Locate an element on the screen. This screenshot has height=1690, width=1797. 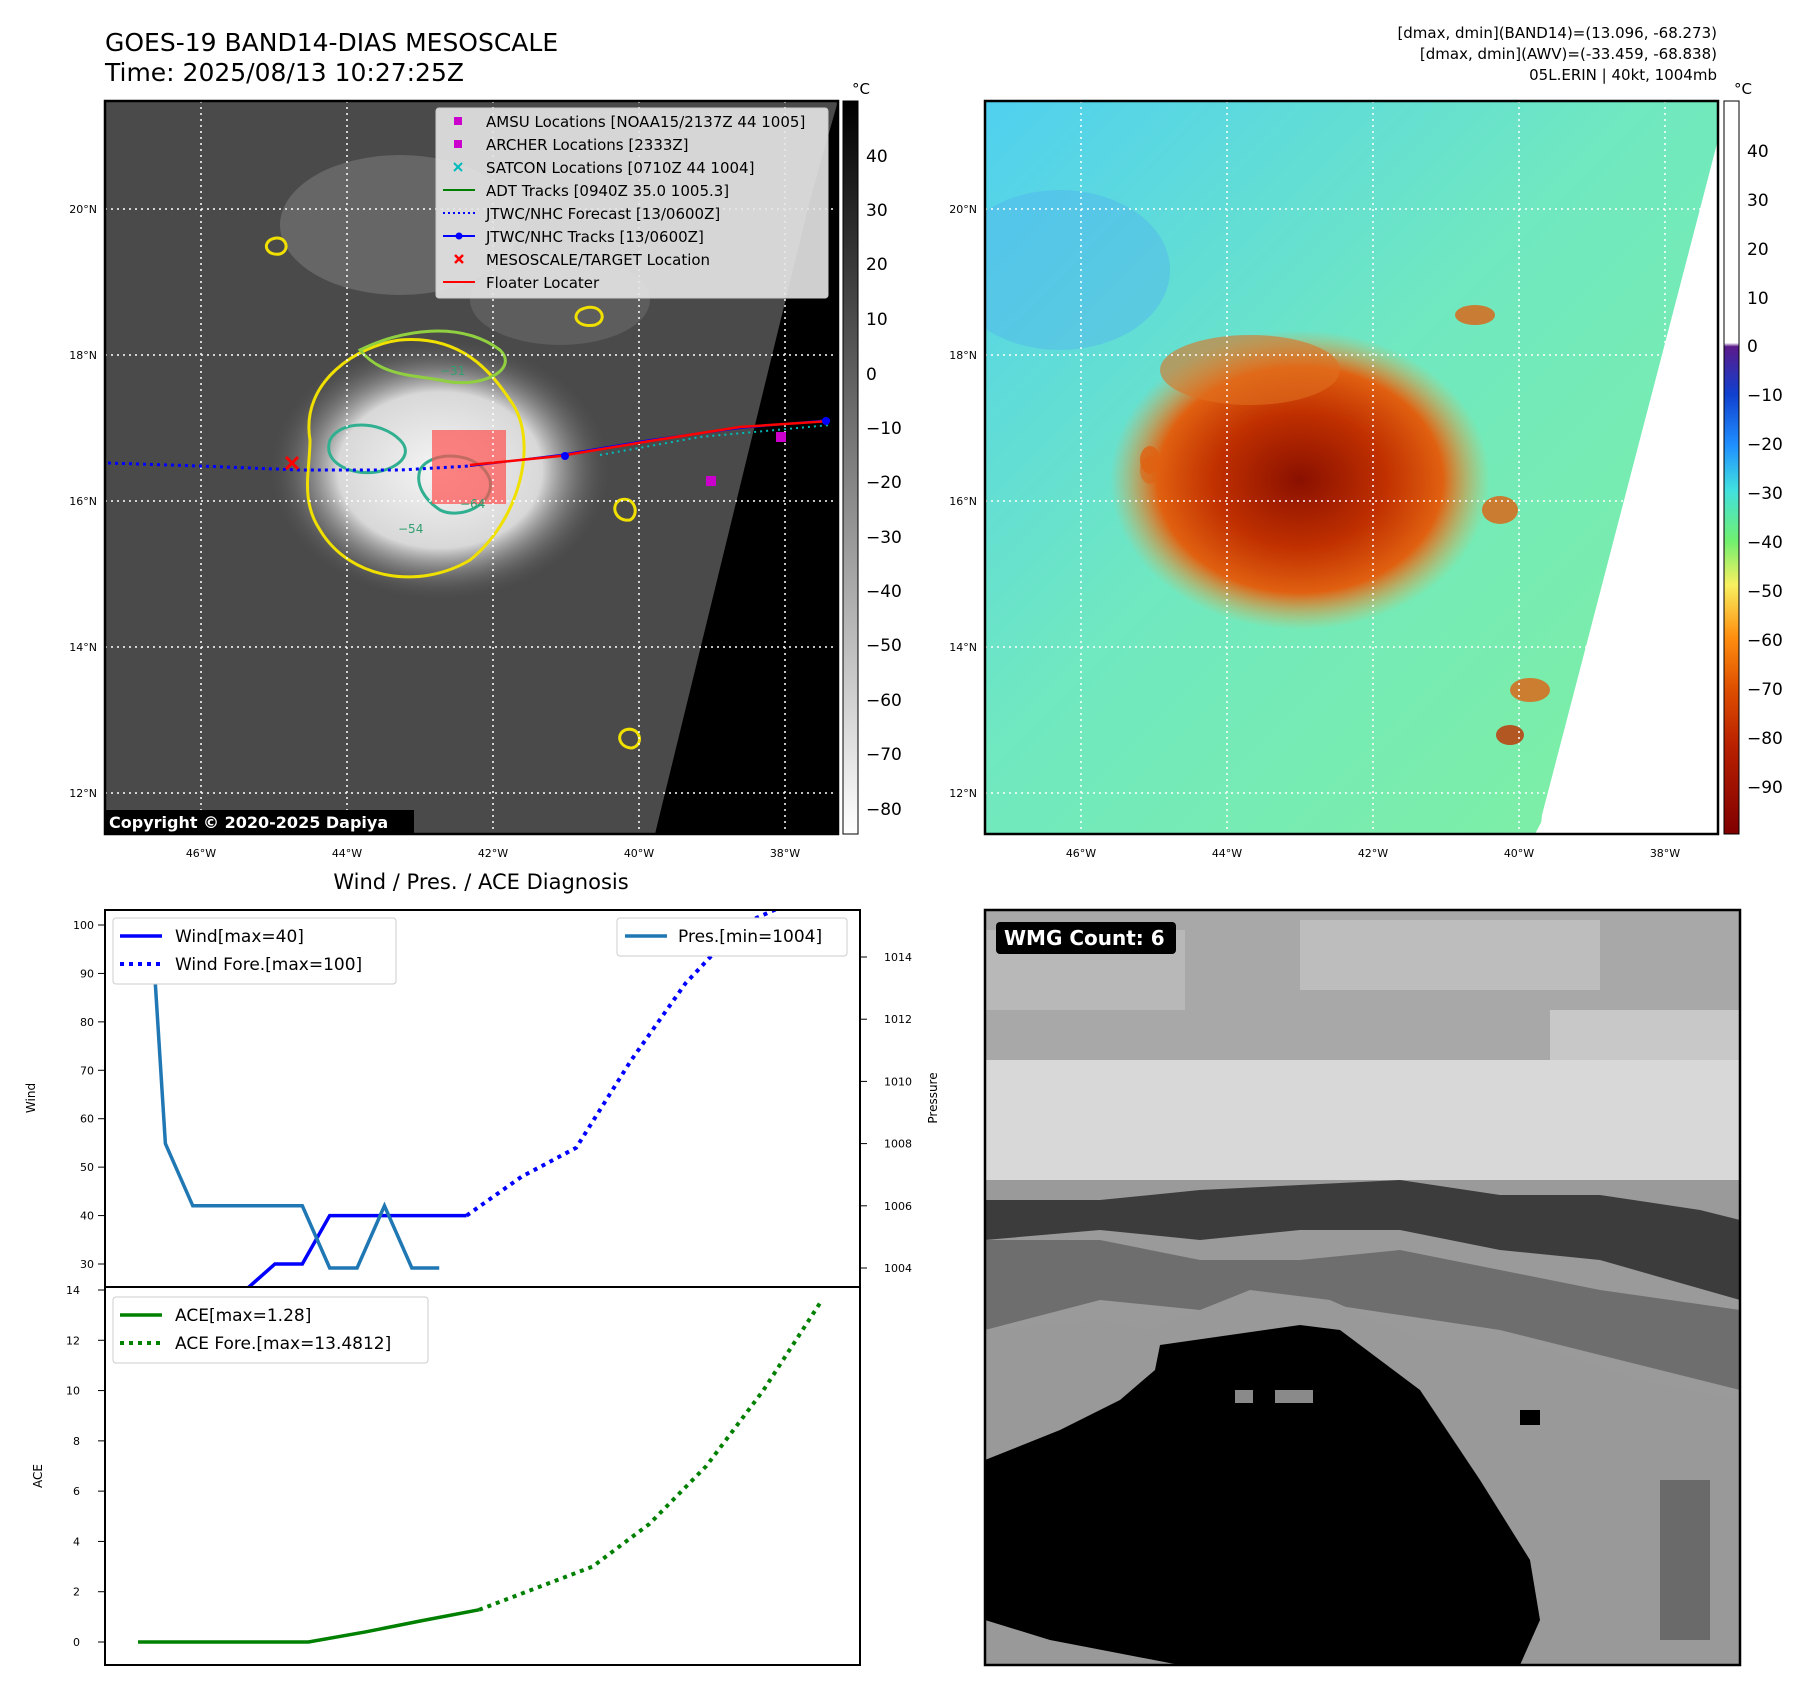
ir-cb-tick: −20 is located at coordinates (884, 483).